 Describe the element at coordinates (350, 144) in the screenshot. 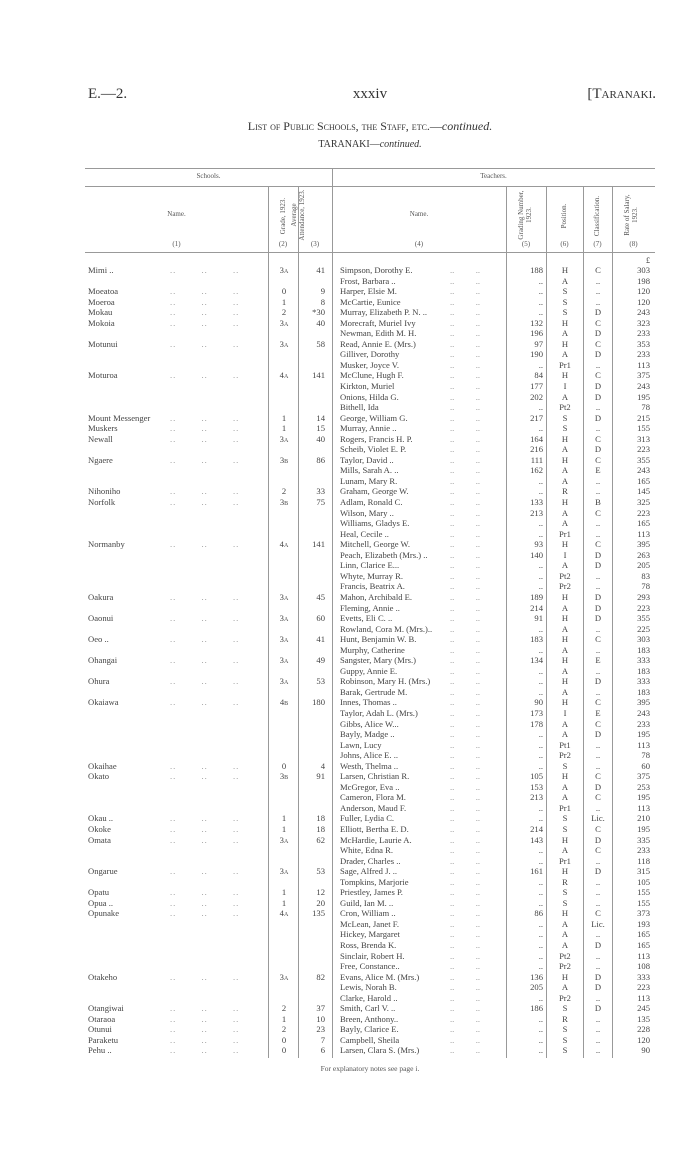

I see `page-subtitle: TARANAKI—continued.` at that location.